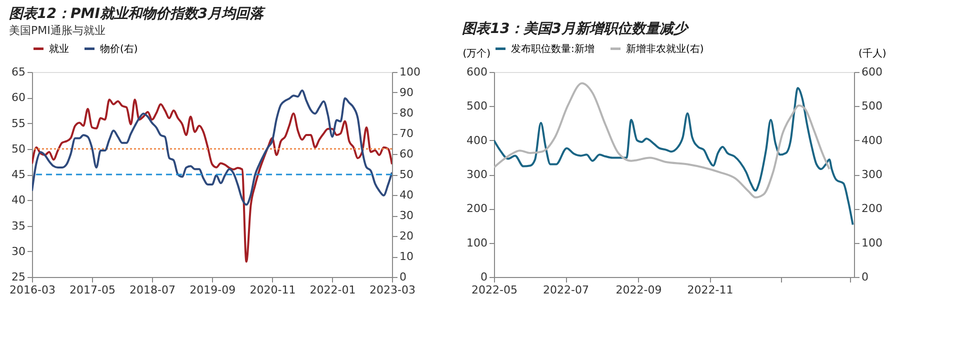  What do you see at coordinates (33, 290) in the screenshot?
I see `x-tick-label: 2016-03` at bounding box center [33, 290].